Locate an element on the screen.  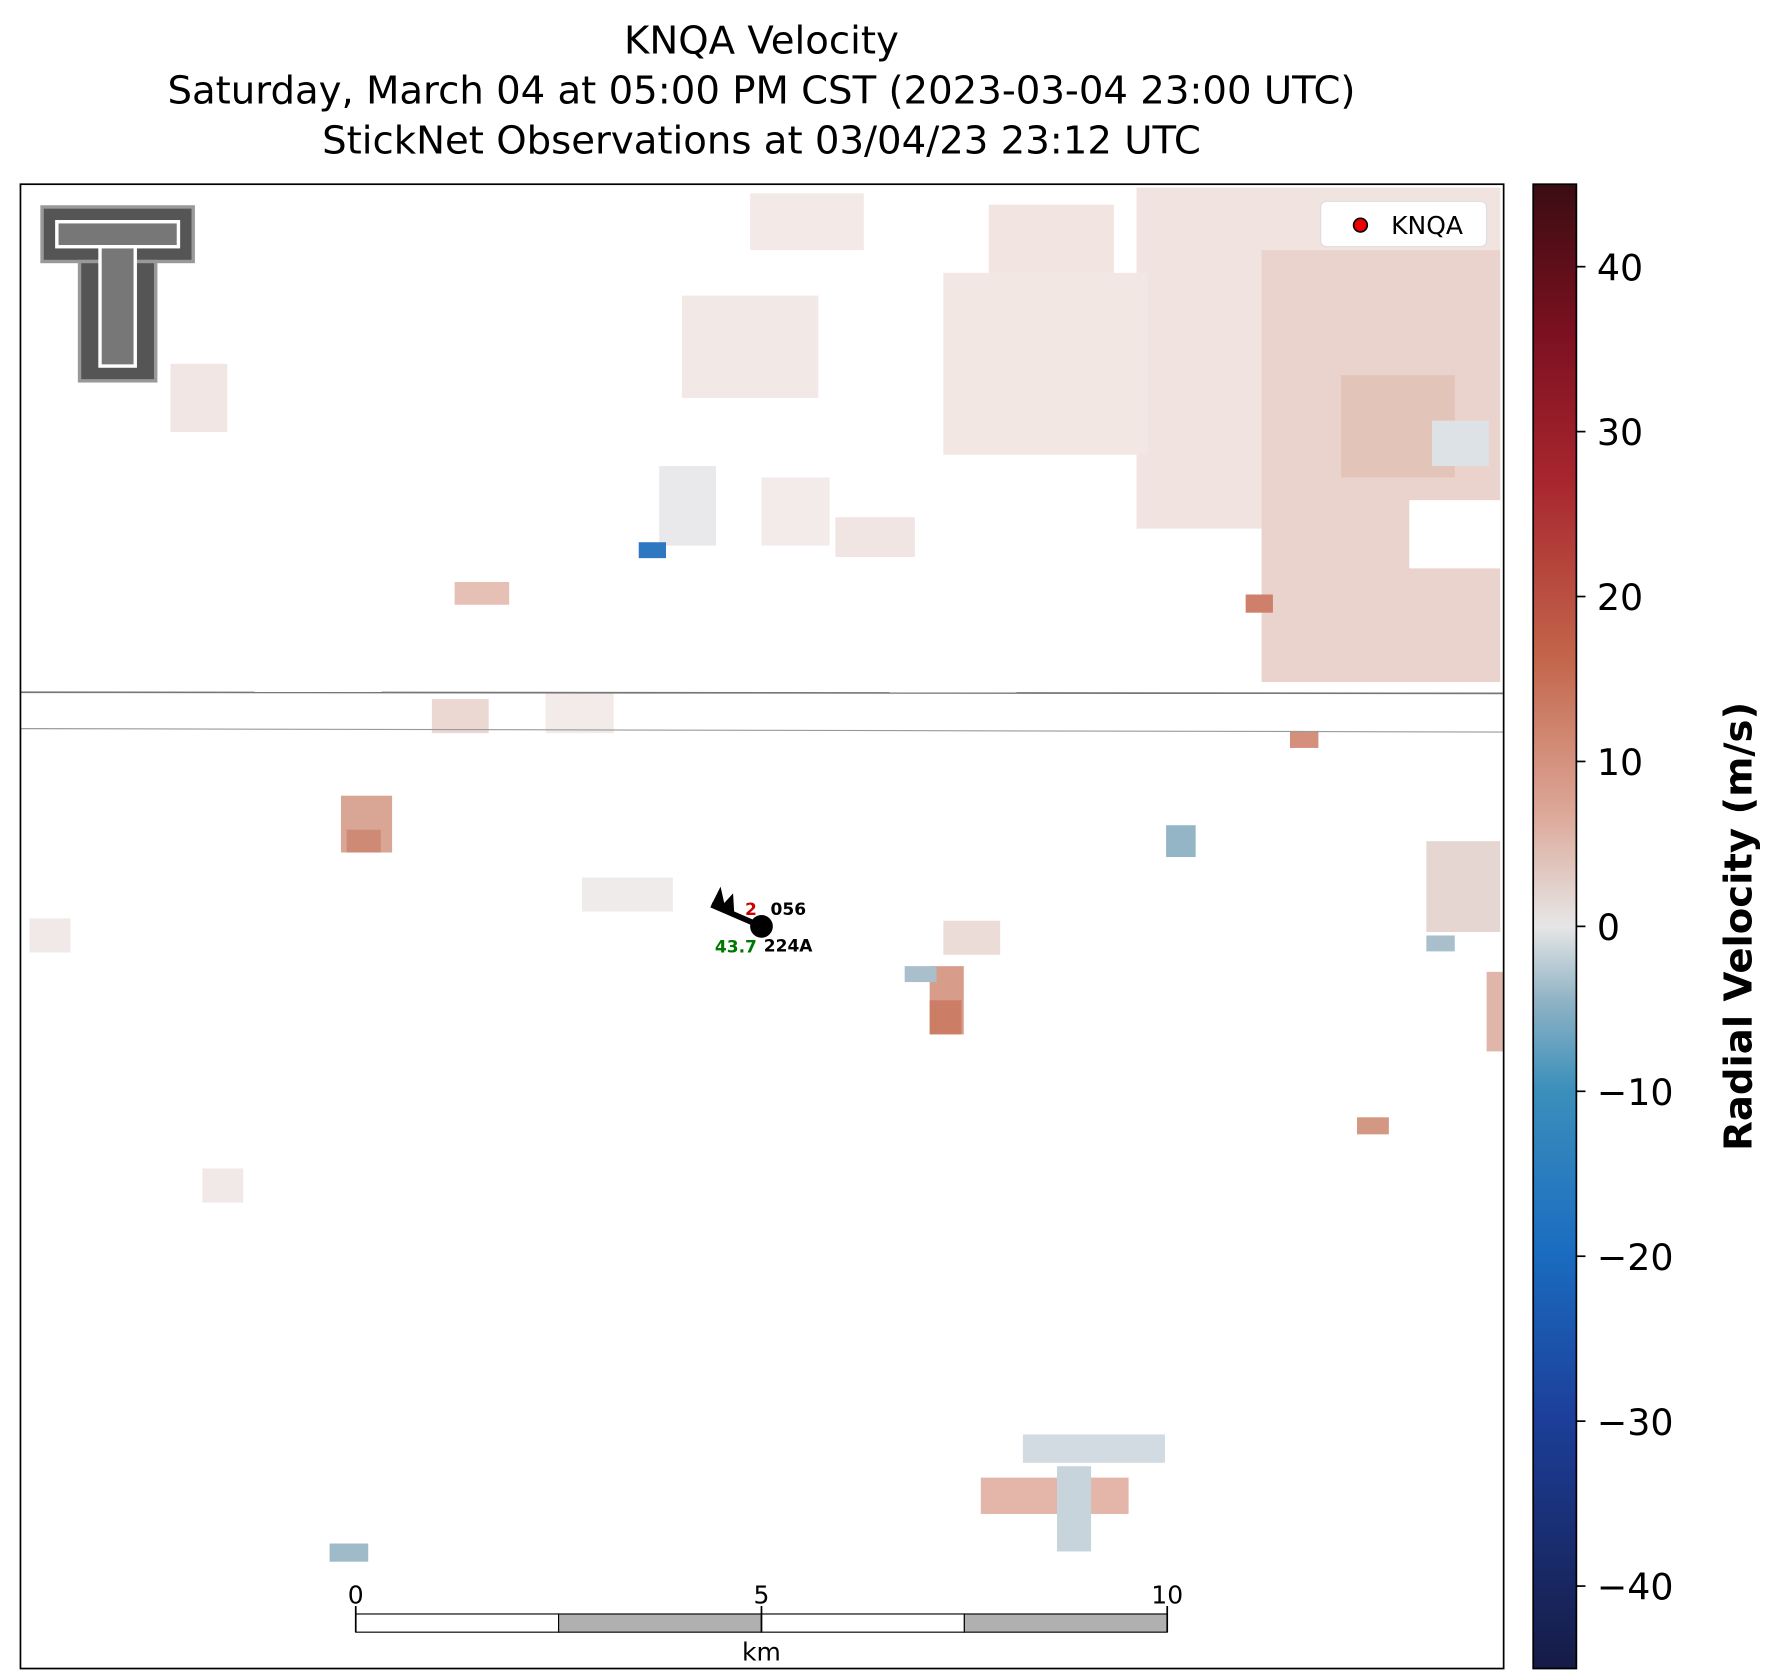
colorbar-tick-label: 0 is located at coordinates (1608, 927).